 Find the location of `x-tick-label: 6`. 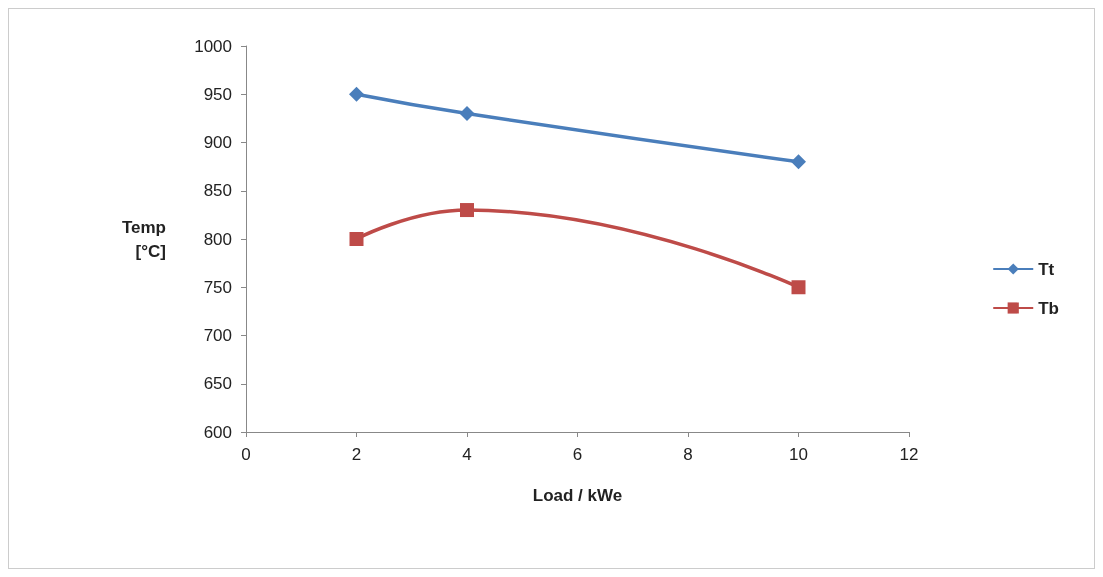

x-tick-label: 6 is located at coordinates (577, 454).